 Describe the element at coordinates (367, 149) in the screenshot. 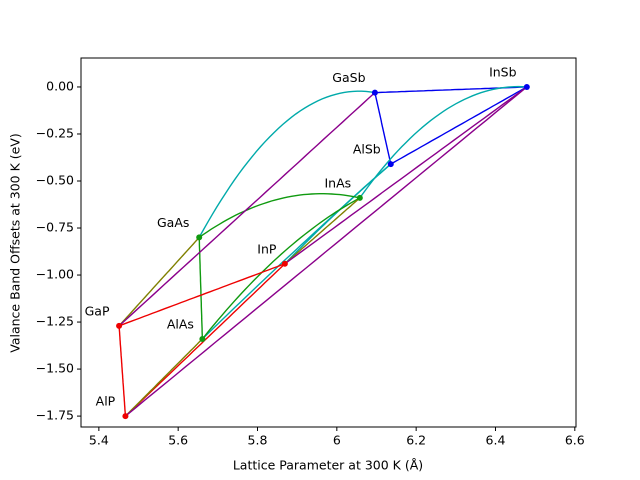

I see `point-label: AlSb` at that location.